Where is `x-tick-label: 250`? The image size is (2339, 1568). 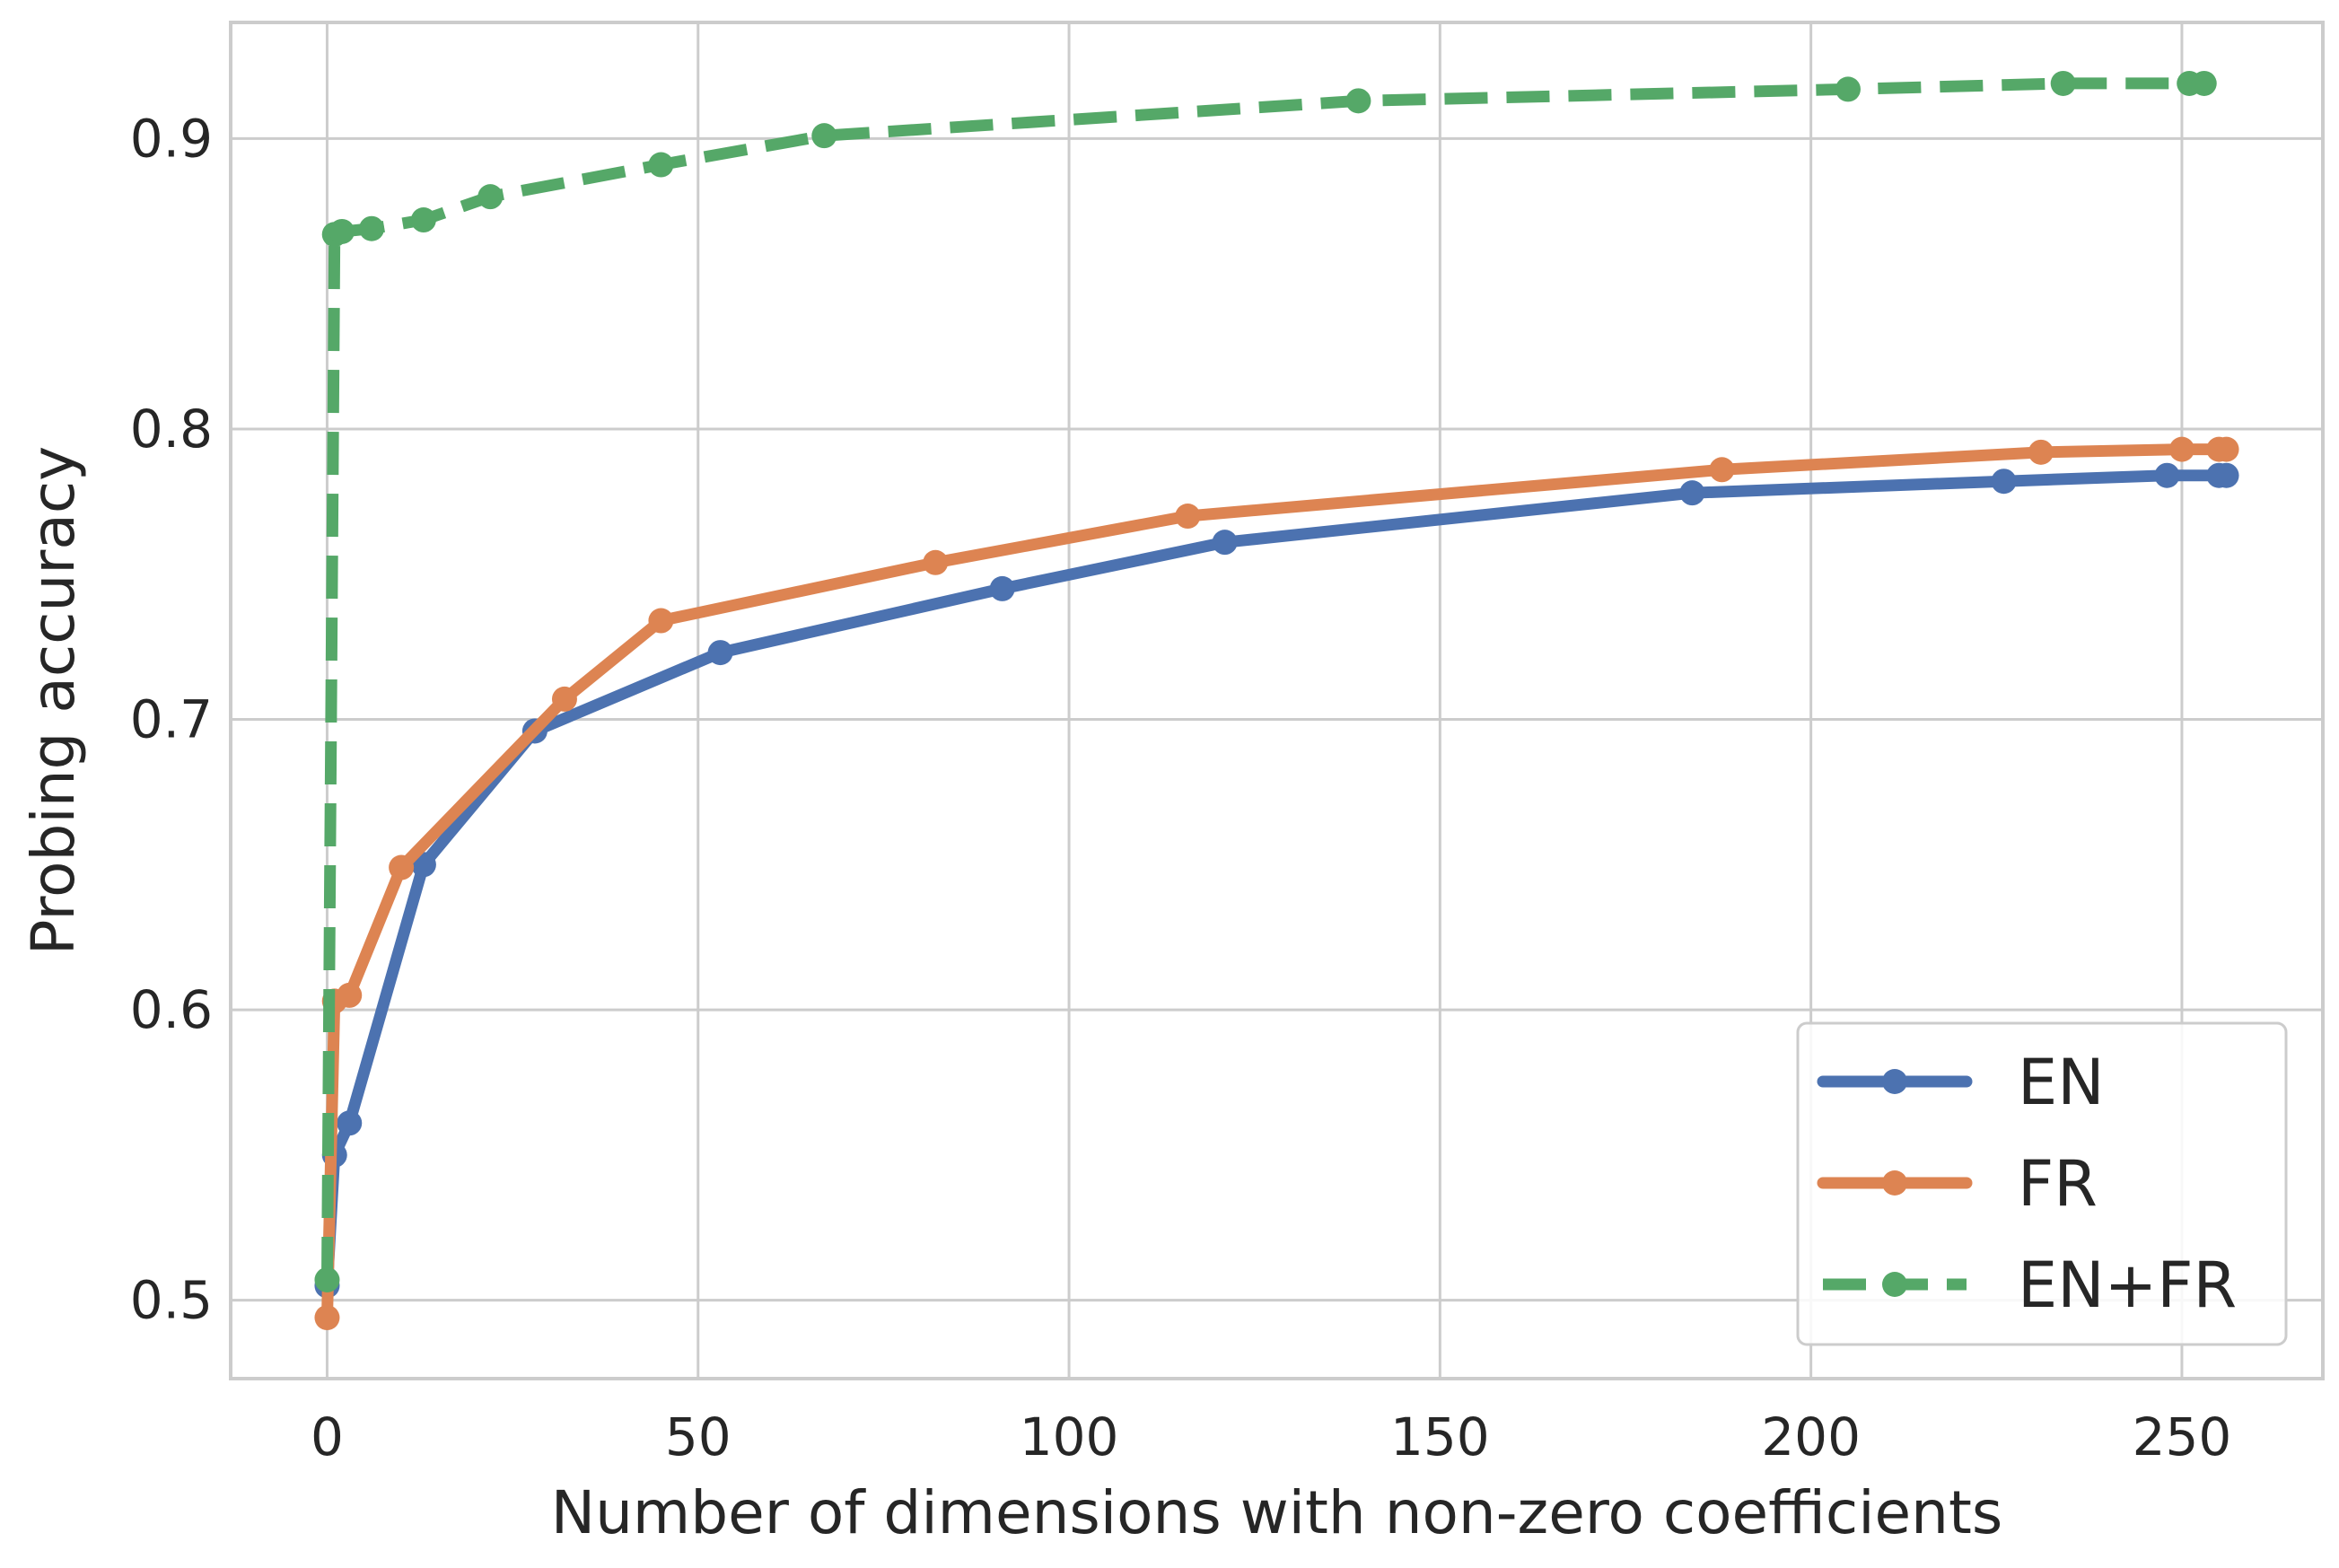
x-tick-label: 250 is located at coordinates (2182, 1436).